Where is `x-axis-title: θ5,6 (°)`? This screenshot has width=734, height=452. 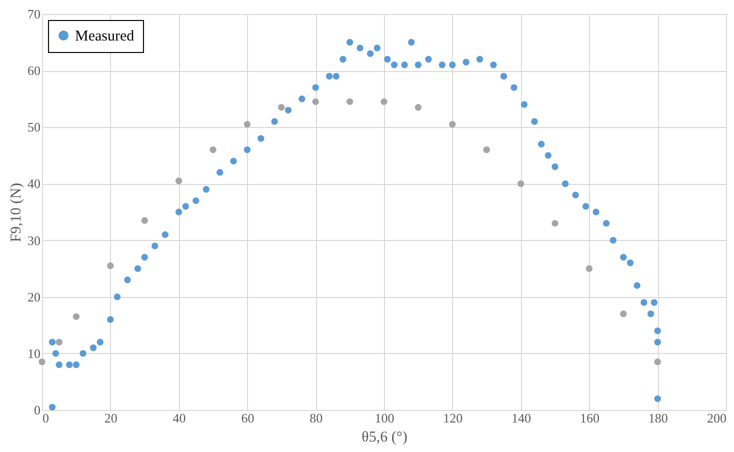
x-axis-title: θ5,6 (°) is located at coordinates (385, 438).